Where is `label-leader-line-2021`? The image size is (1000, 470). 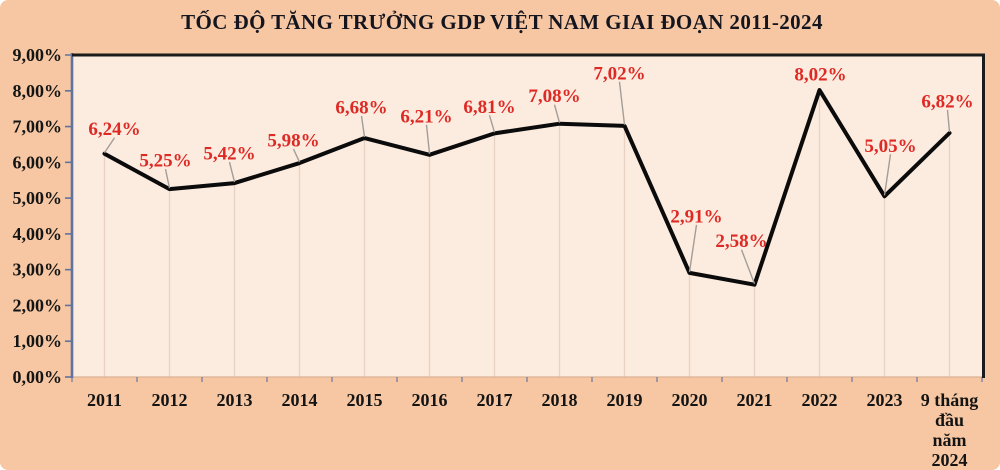 label-leader-line-2021 is located at coordinates (748, 266).